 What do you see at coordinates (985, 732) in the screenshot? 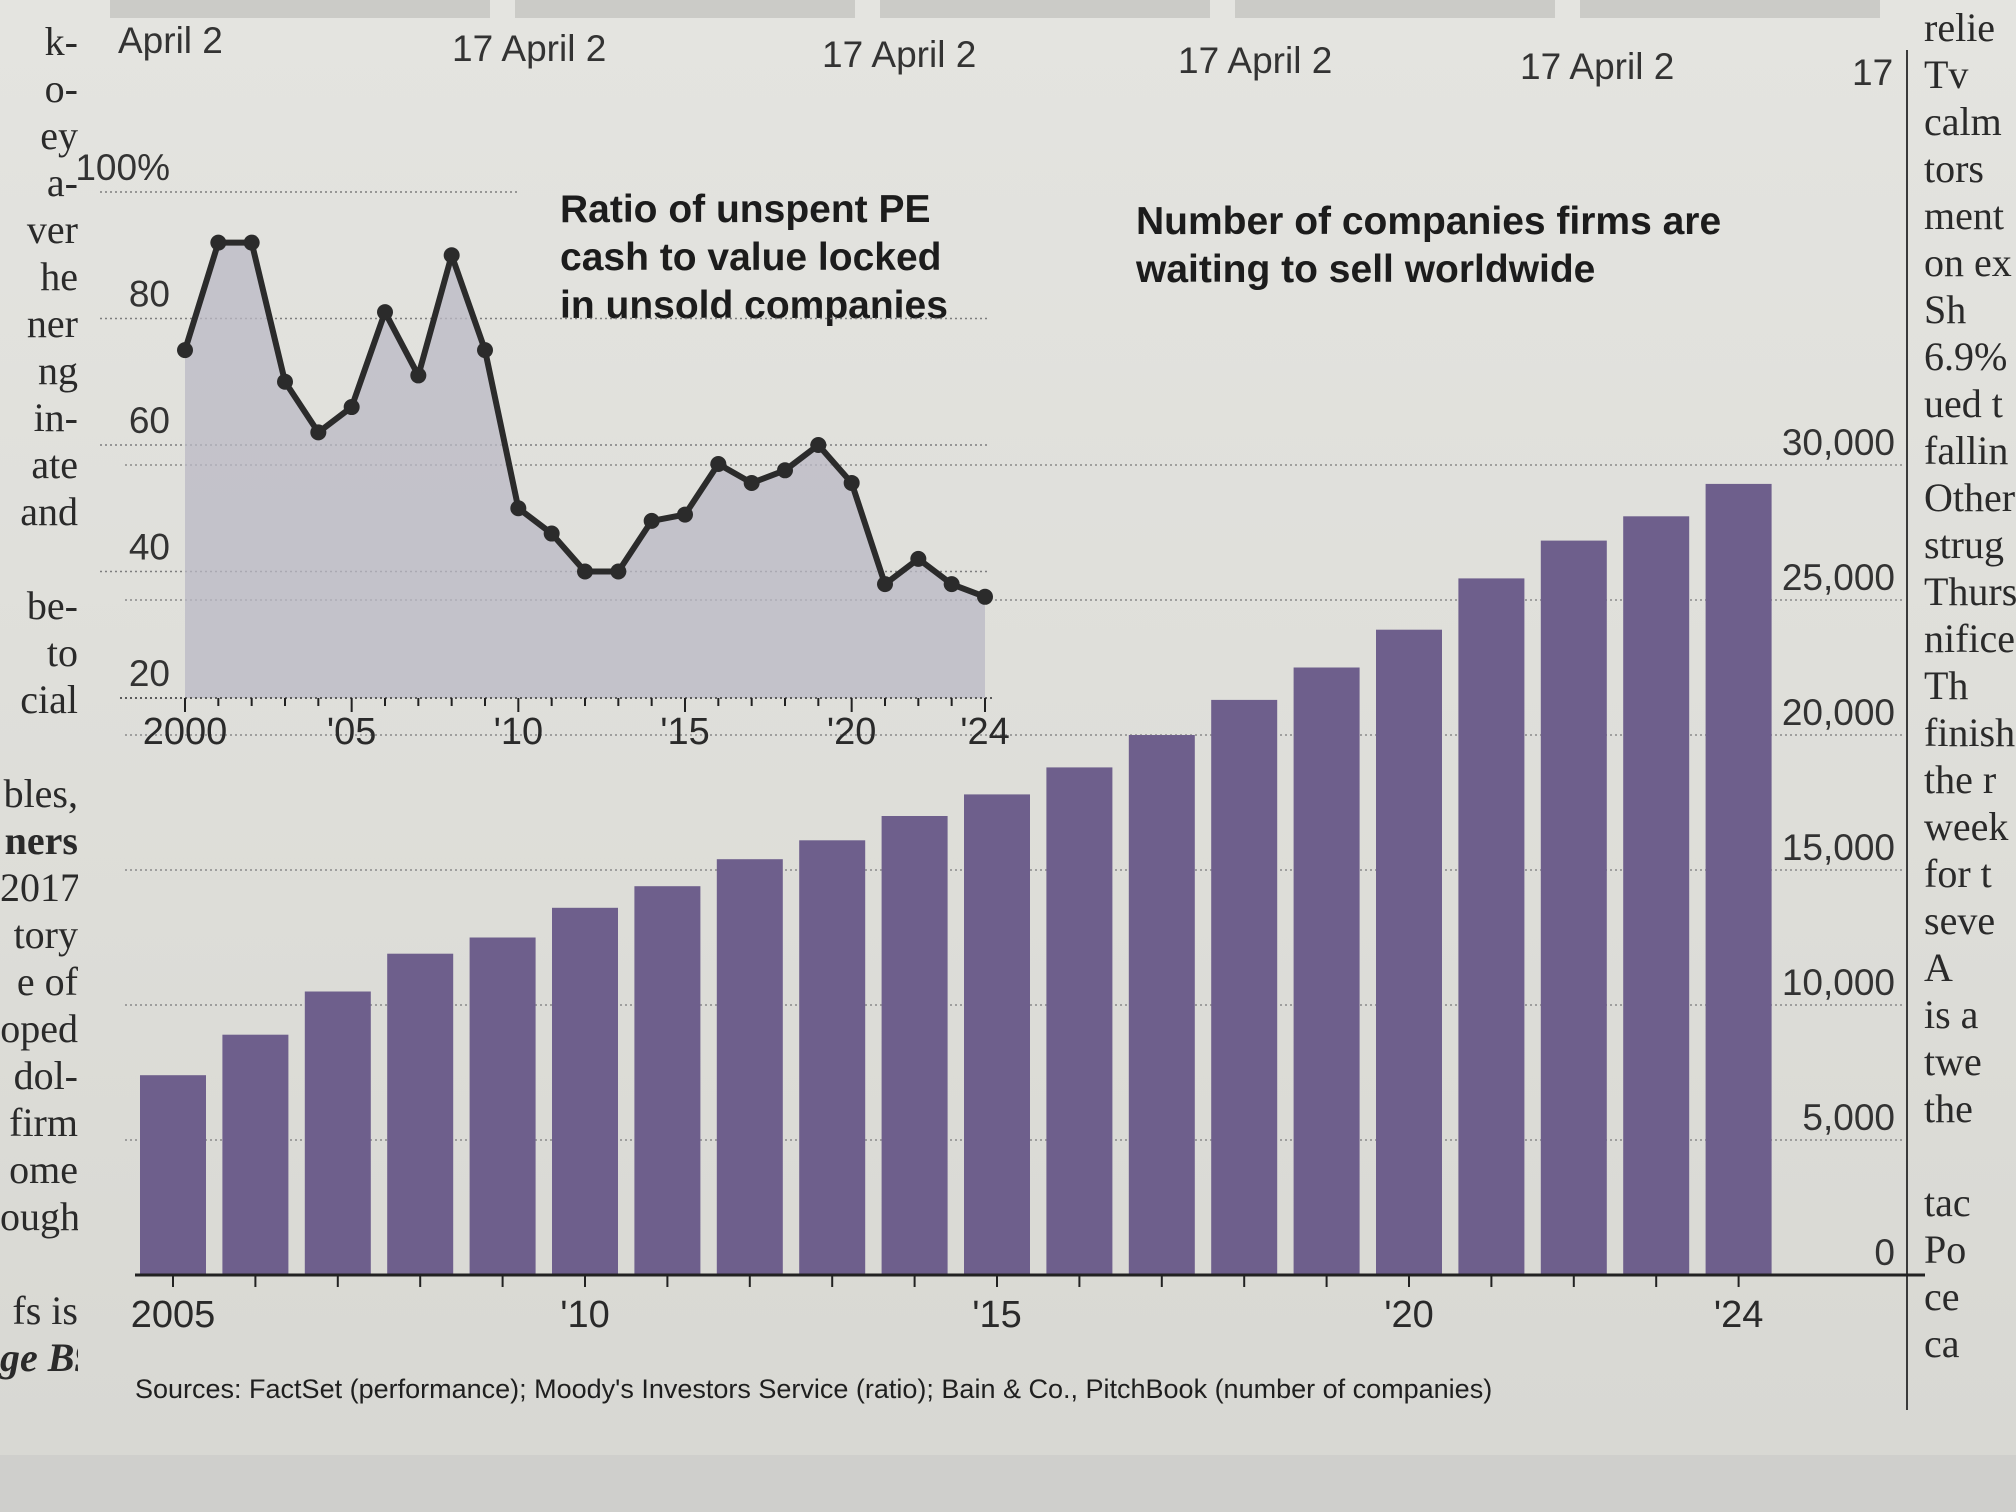
I see `ratio-x-tick-label: '24` at bounding box center [985, 732].